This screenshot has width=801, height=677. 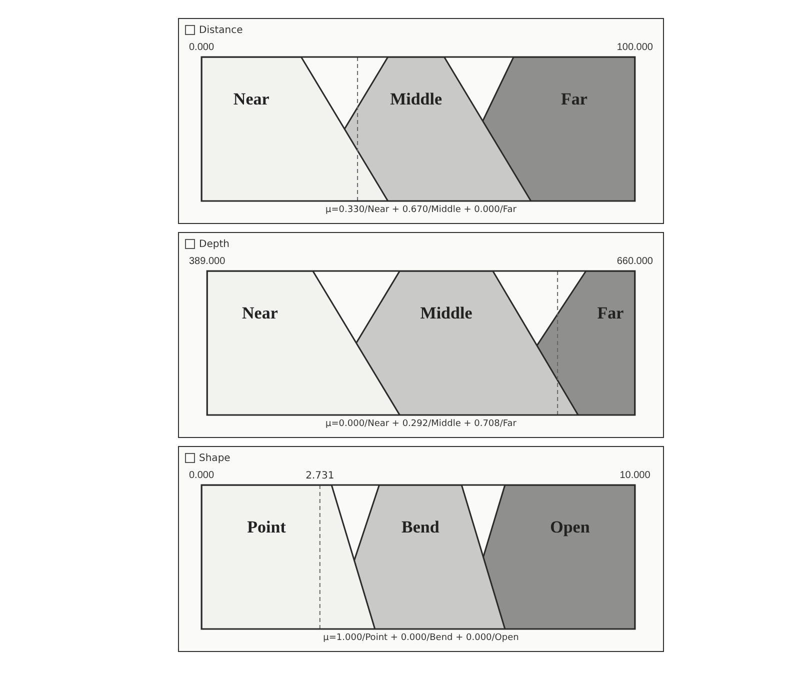 I want to click on chart-title: Distance, so click(x=221, y=30).